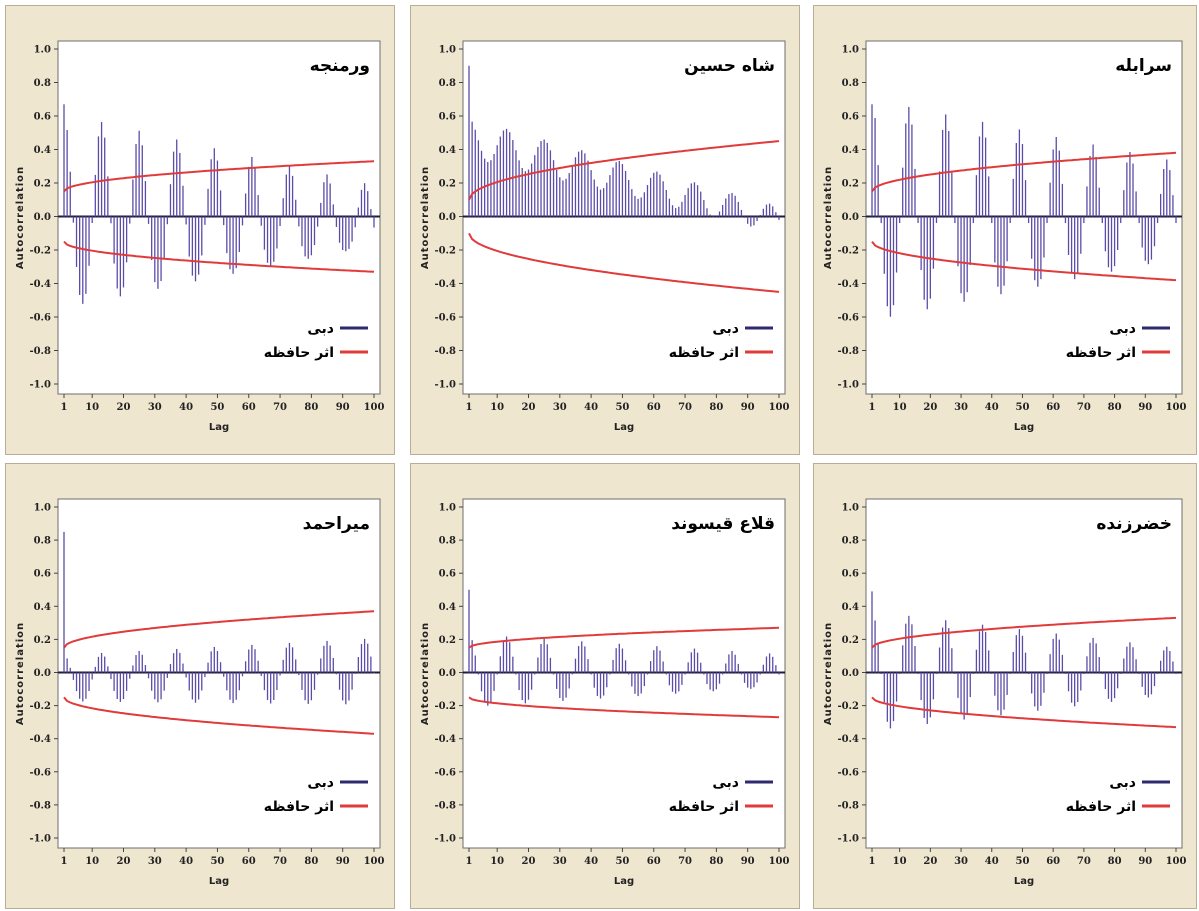 The image size is (1199, 911). What do you see at coordinates (336, 524) in the screenshot?
I see `chart-title: میراحمد` at bounding box center [336, 524].